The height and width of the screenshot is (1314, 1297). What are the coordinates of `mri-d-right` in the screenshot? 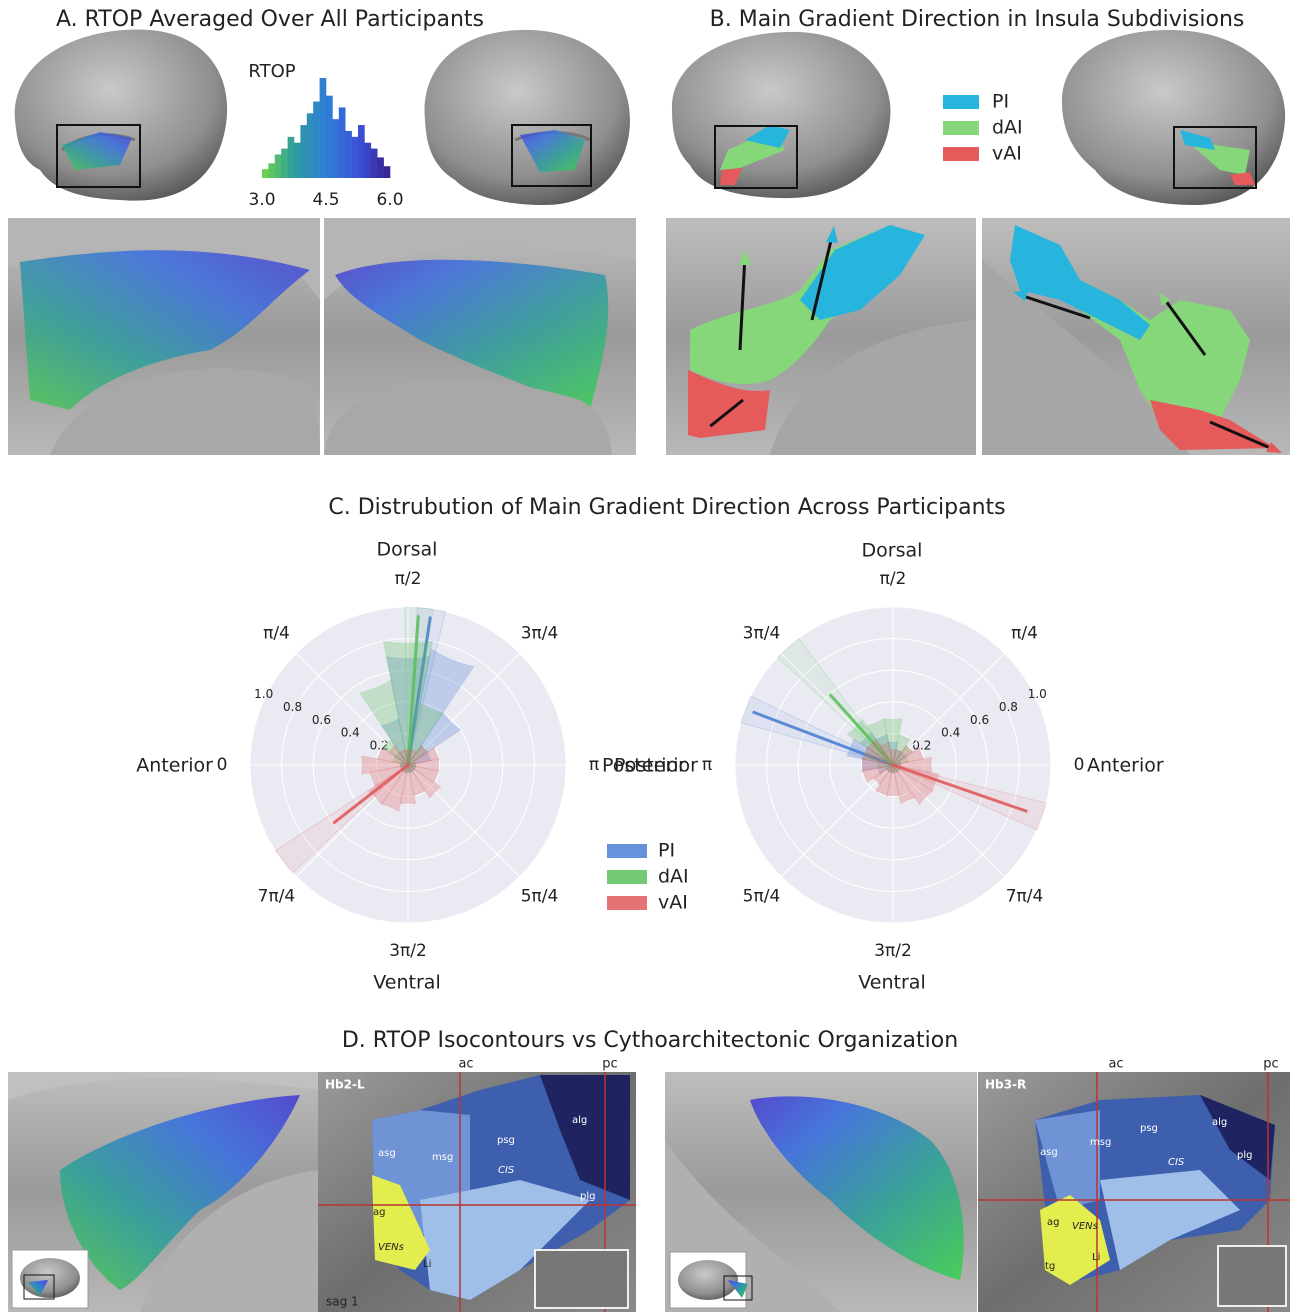 It's located at (1134, 1192).